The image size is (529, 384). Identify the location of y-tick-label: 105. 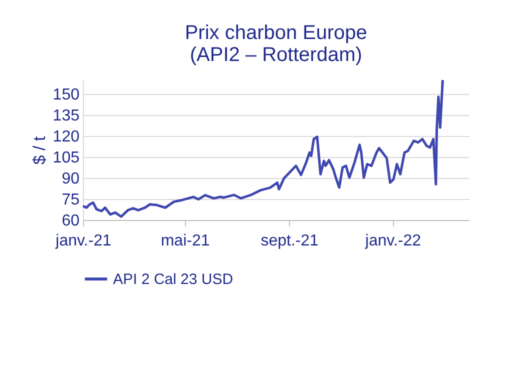
(66, 158).